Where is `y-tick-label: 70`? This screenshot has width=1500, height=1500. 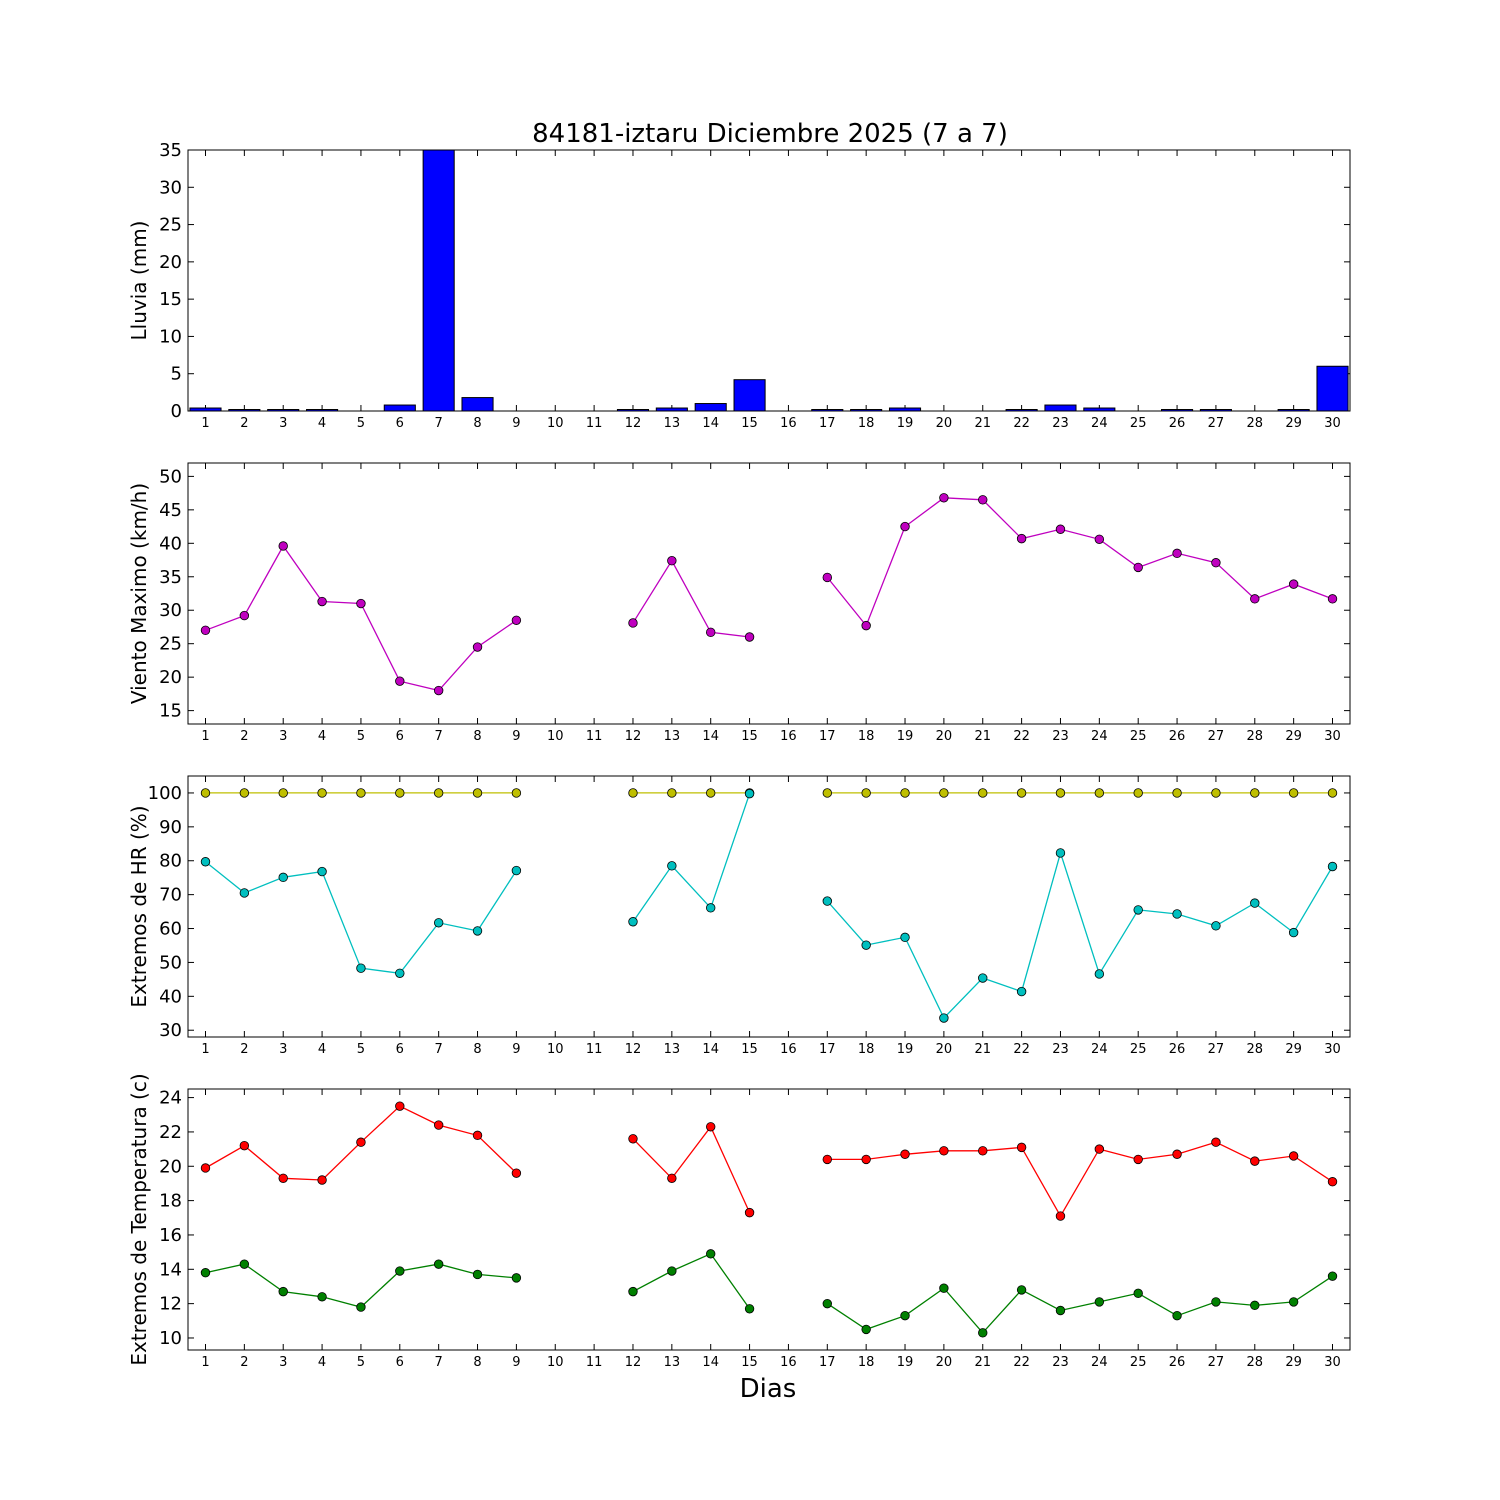 y-tick-label: 70 is located at coordinates (170, 895).